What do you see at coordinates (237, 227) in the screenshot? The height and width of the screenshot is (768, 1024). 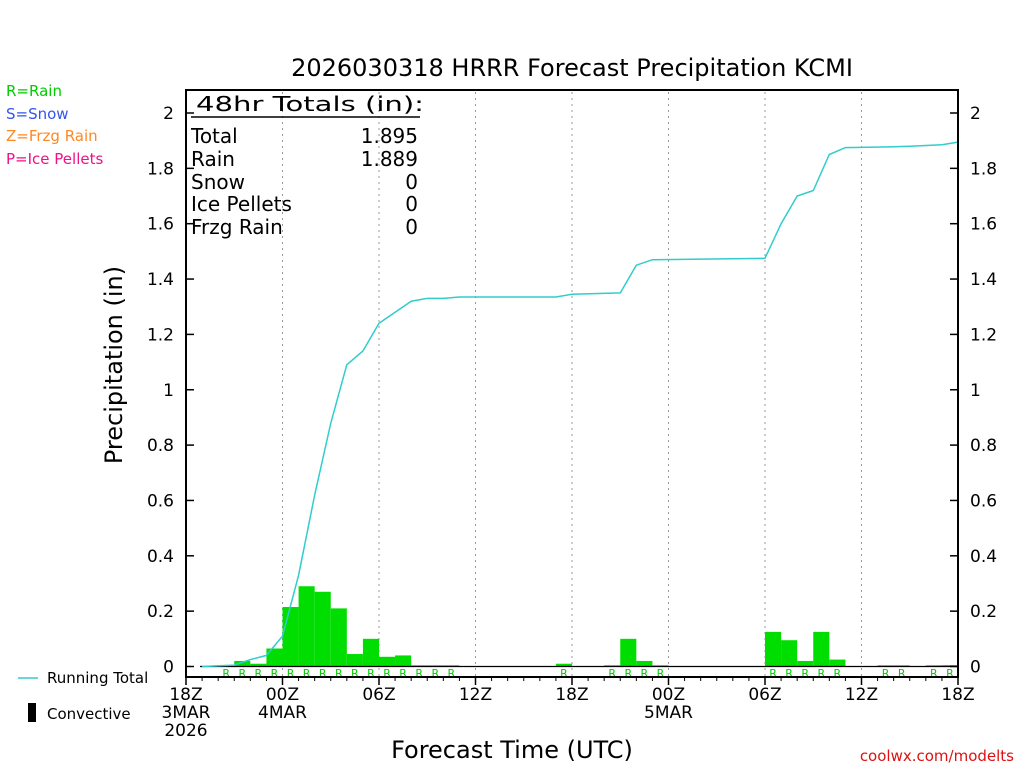 I see `totals-label-frzg-rain: Frzg Rain` at bounding box center [237, 227].